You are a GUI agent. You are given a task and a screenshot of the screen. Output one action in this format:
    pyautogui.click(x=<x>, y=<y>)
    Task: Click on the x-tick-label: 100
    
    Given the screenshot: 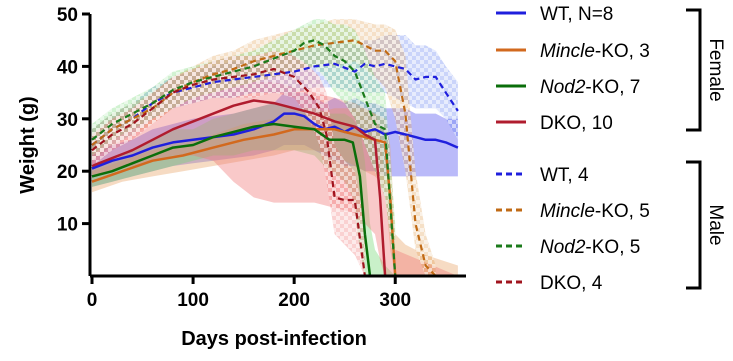 What is the action you would take?
    pyautogui.click(x=193, y=300)
    